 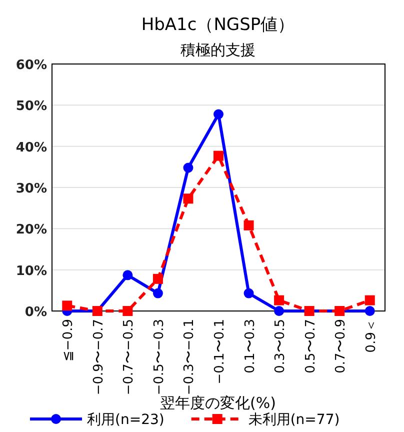 I want to click on x-axis-title: 翌年度の変化(%), so click(x=218, y=403).